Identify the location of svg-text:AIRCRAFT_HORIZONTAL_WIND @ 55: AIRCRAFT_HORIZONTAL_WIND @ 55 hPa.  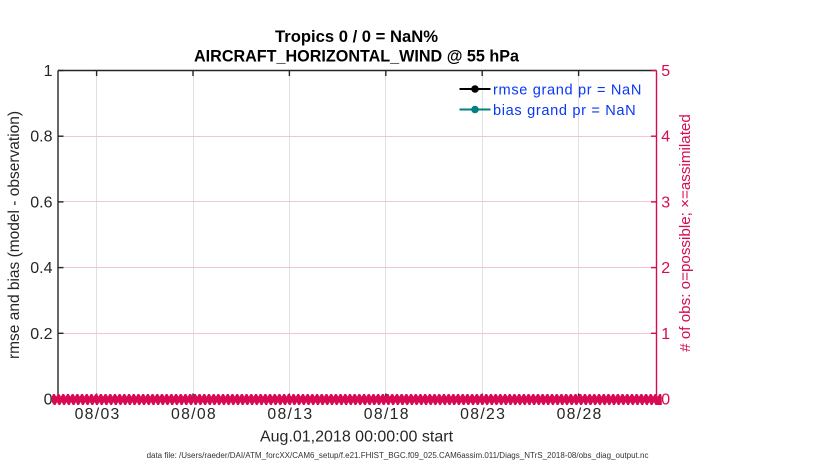
(357, 57).